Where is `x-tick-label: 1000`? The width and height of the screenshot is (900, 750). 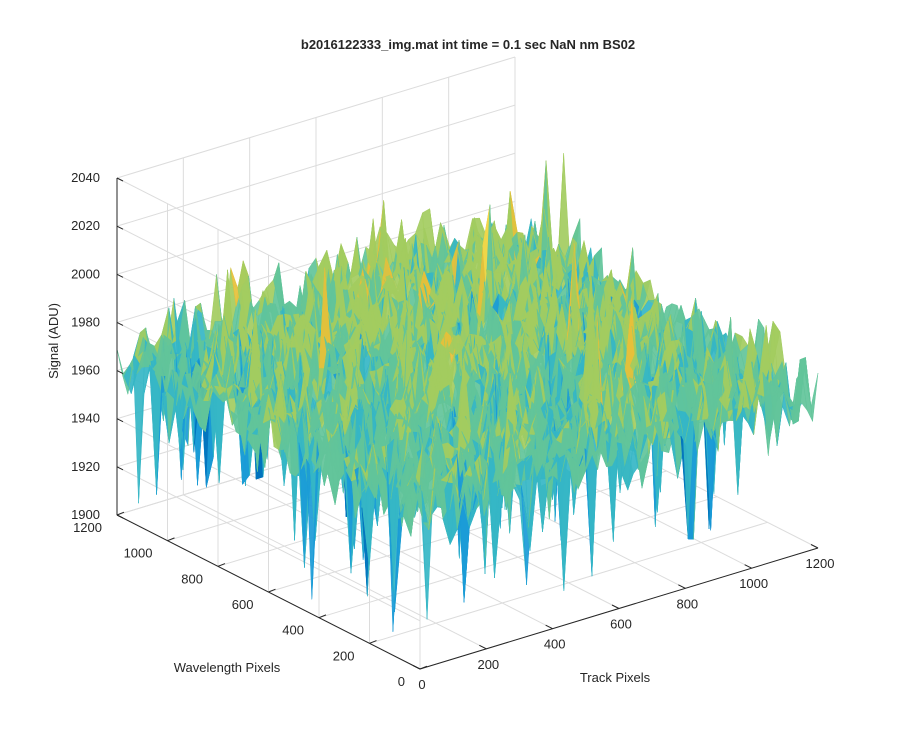 x-tick-label: 1000 is located at coordinates (753, 583).